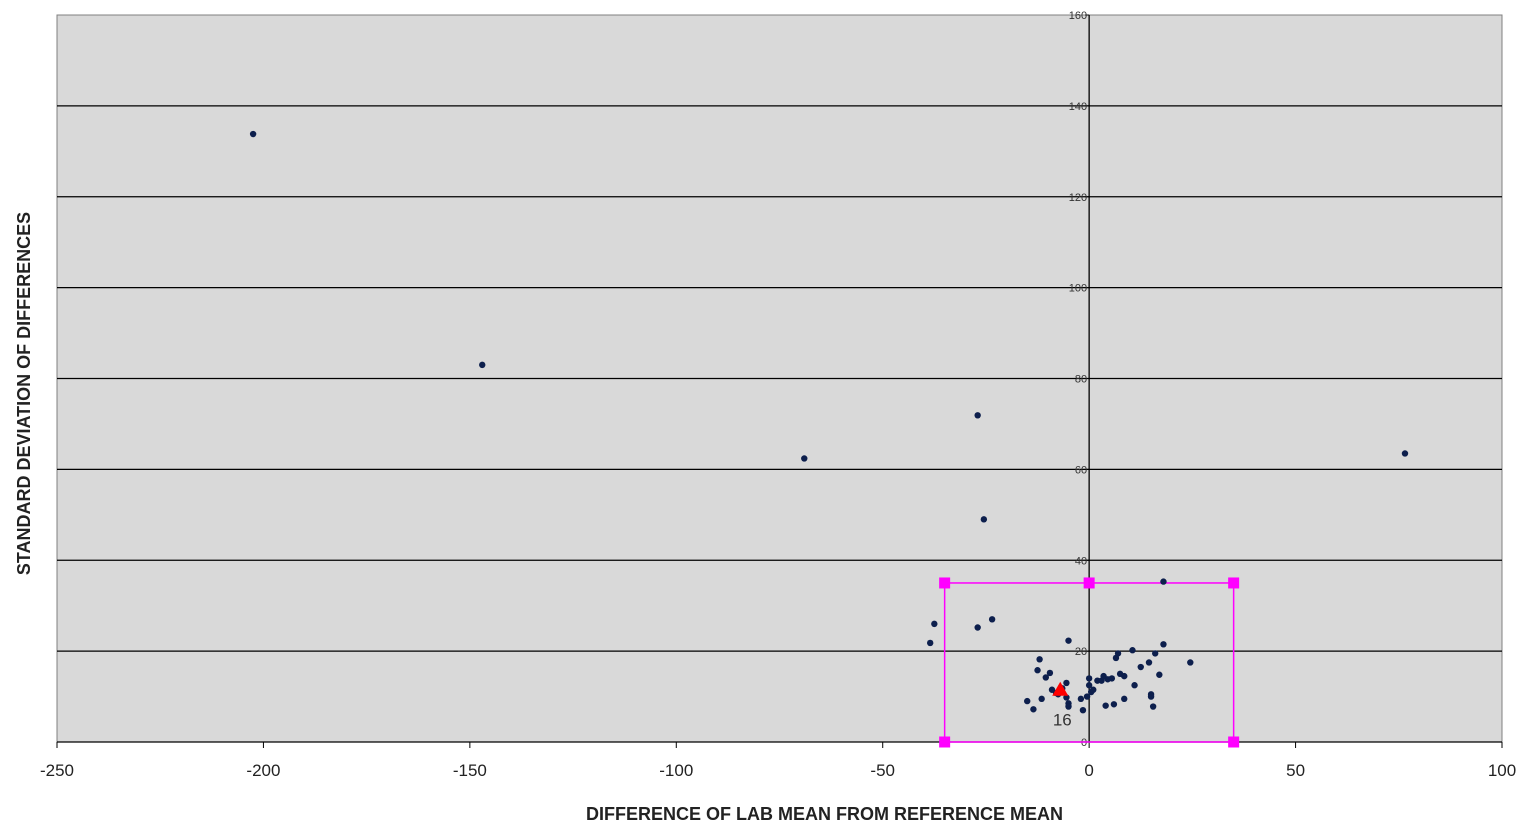 This screenshot has height=828, width=1531. I want to click on y-tick-labels: 0 20 40 60 80 100 120 140 160, so click(1078, 379).